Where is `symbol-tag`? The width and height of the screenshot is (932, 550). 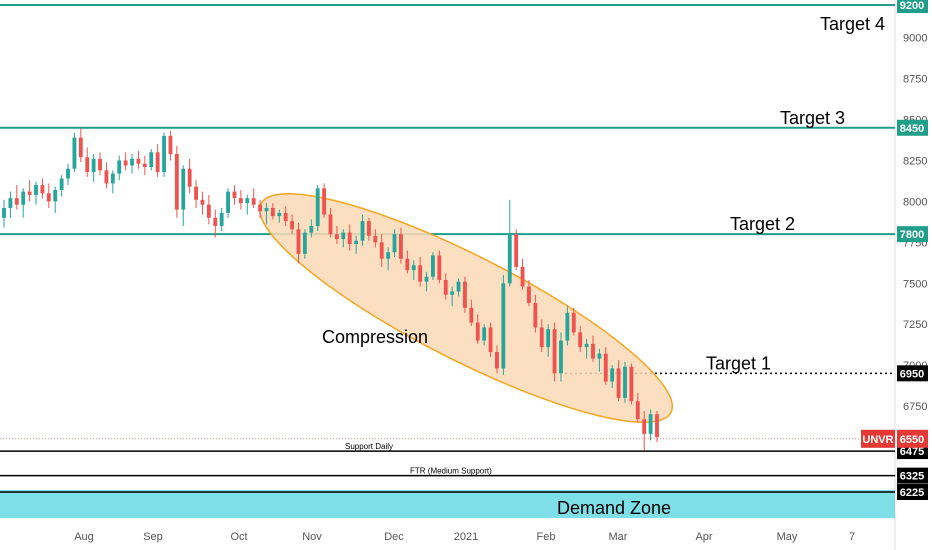 symbol-tag is located at coordinates (878, 438).